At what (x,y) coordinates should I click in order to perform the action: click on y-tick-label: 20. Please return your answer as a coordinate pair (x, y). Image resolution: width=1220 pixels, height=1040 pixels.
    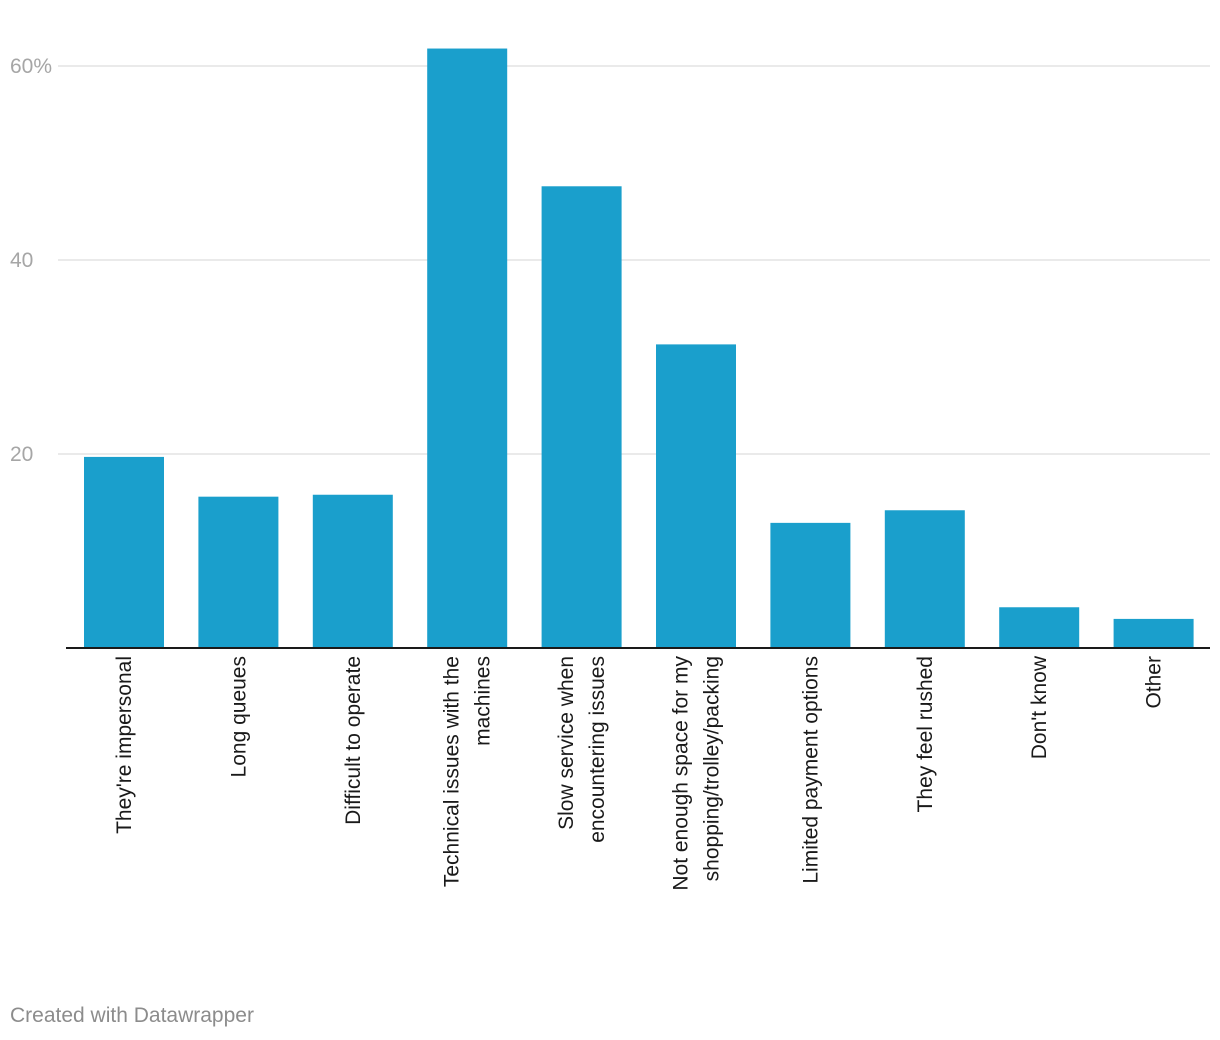
    Looking at the image, I should click on (21, 454).